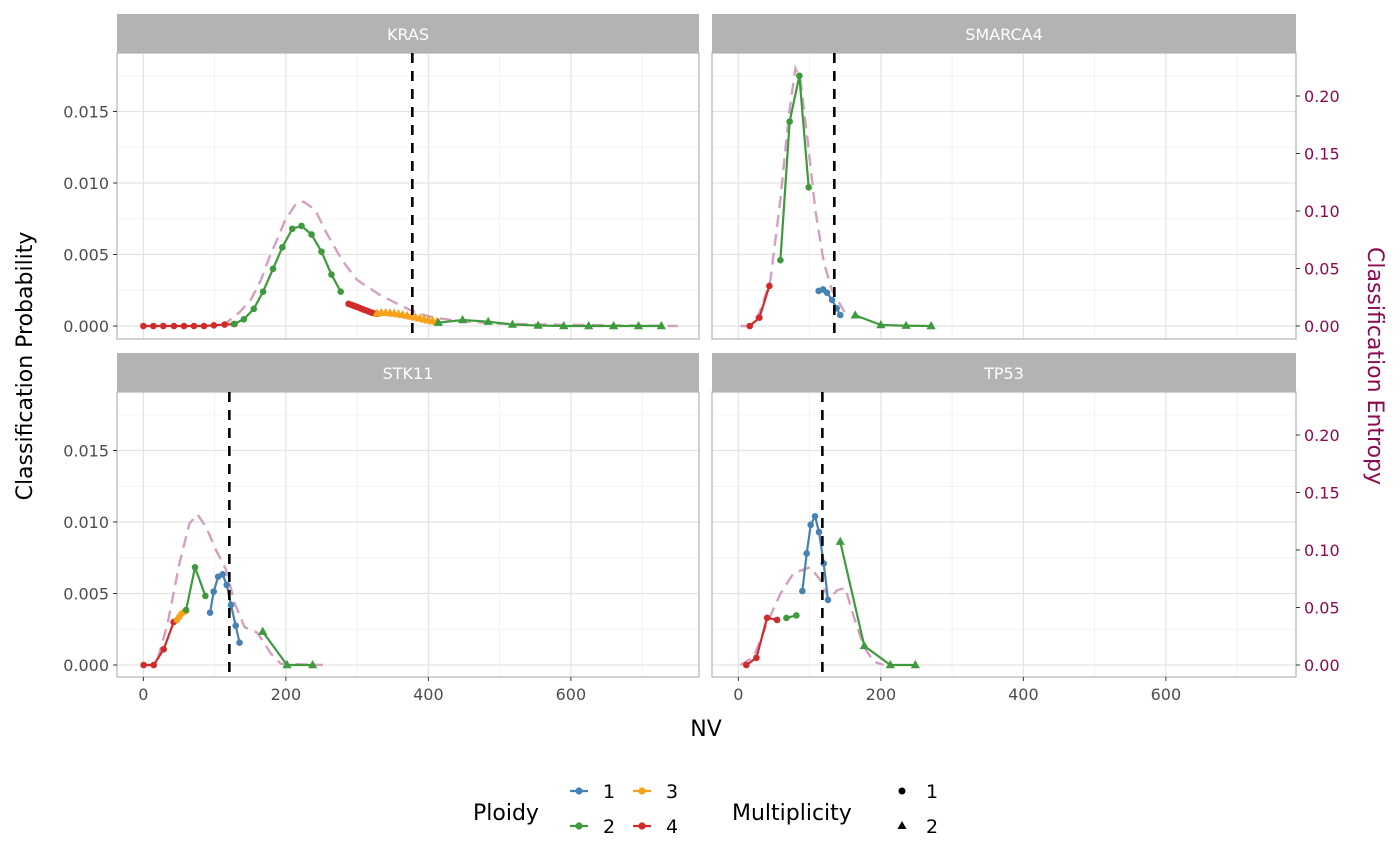 This screenshot has width=1400, height=865. Describe the element at coordinates (792, 813) in the screenshot. I see `legend-multiplicity-title: Multiplicity` at that location.